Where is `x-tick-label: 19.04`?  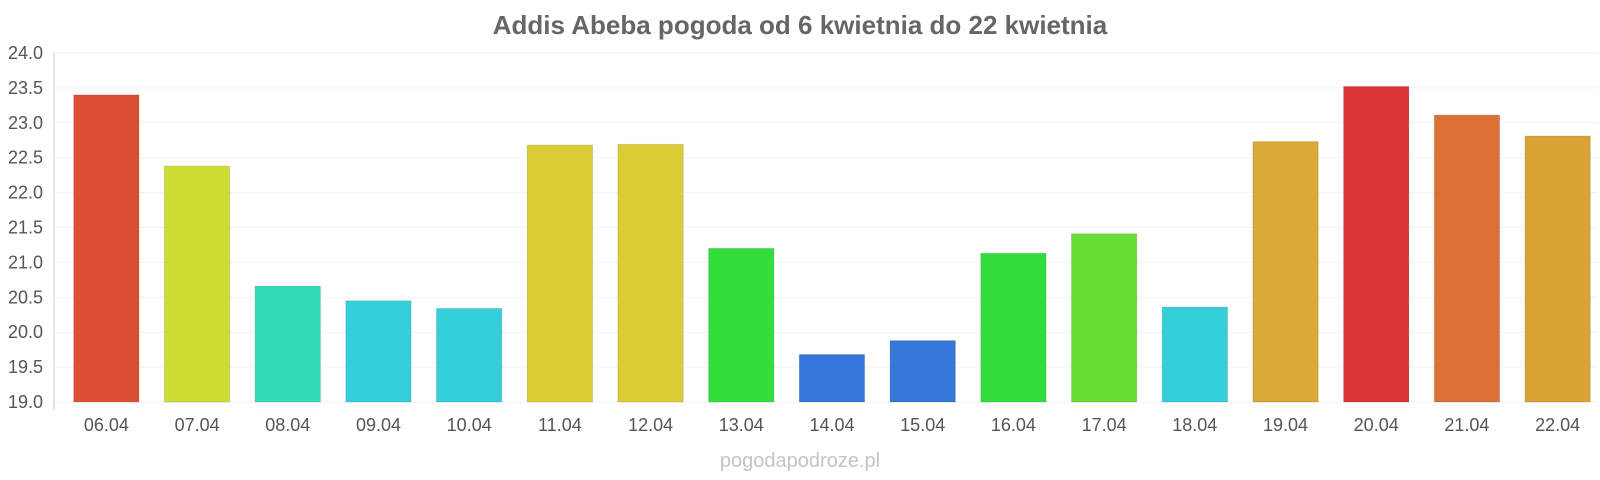 x-tick-label: 19.04 is located at coordinates (1285, 425).